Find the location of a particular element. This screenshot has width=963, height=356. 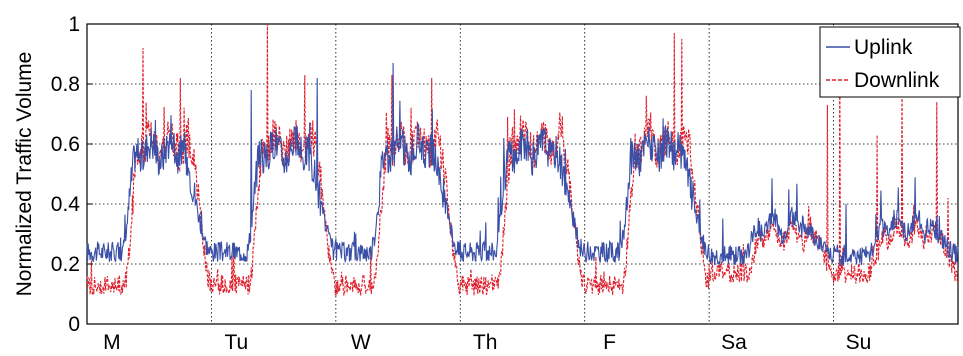

legend-box is located at coordinates (890, 62).